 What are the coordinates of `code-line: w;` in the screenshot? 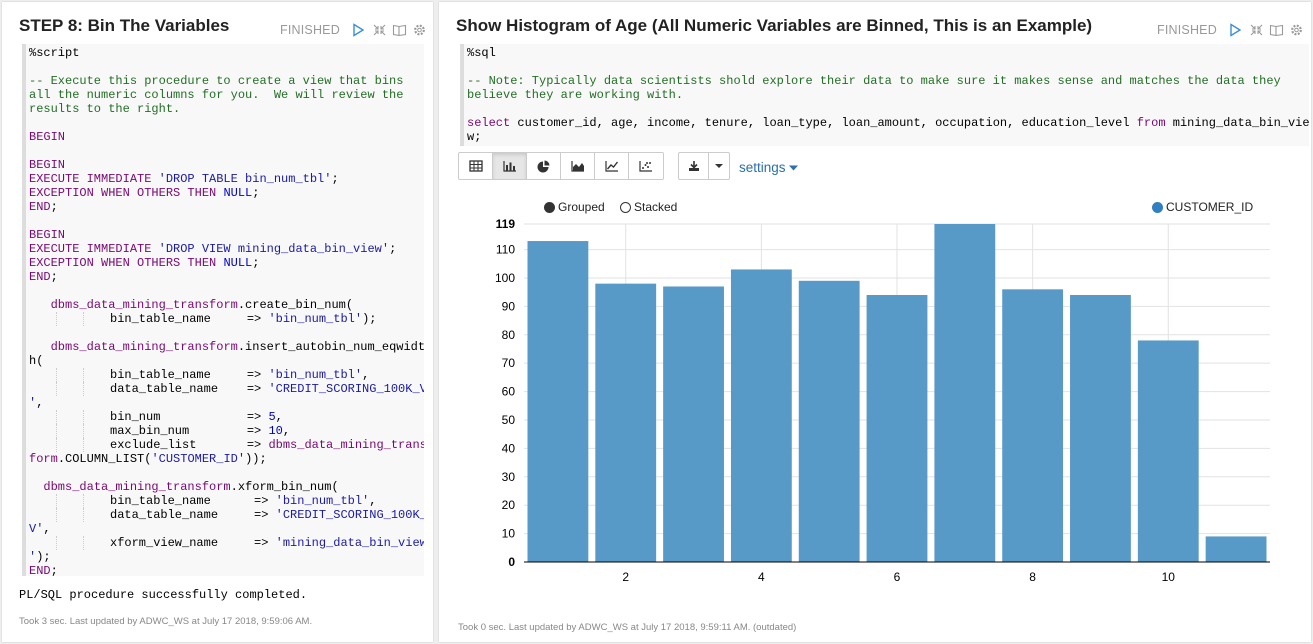 It's located at (474, 137).